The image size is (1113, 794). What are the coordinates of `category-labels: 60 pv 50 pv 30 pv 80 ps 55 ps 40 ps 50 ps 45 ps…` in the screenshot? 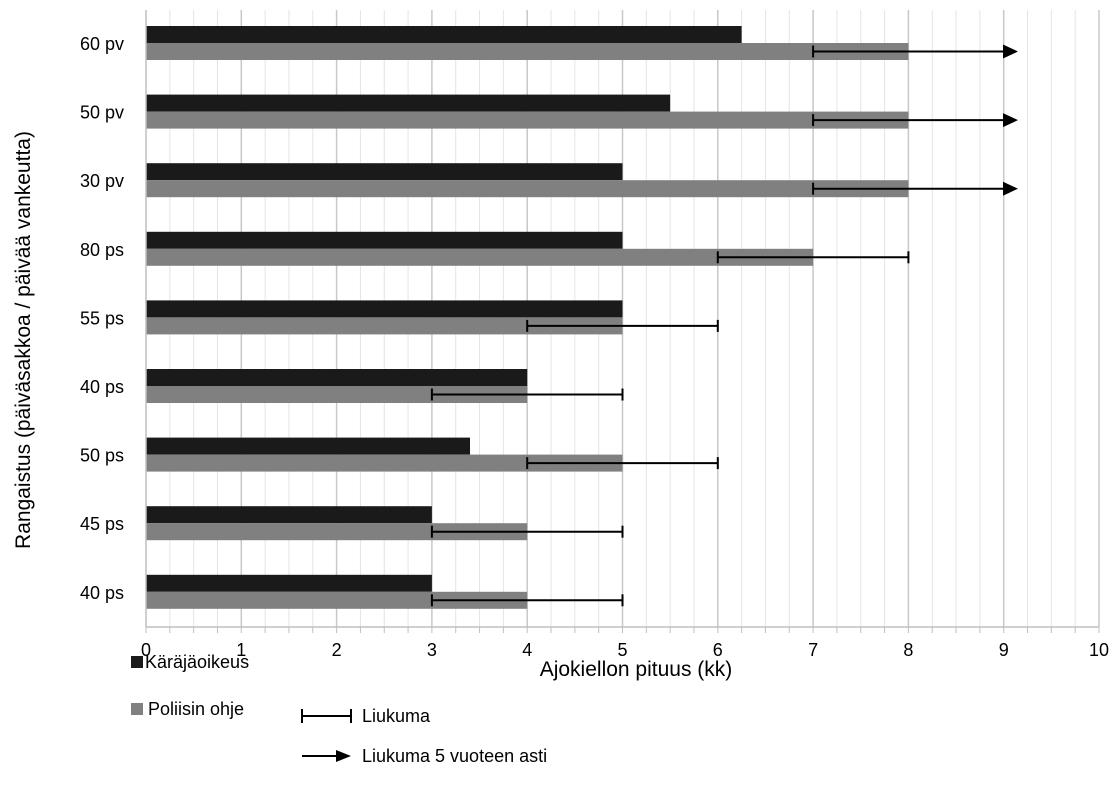 It's located at (102, 318).